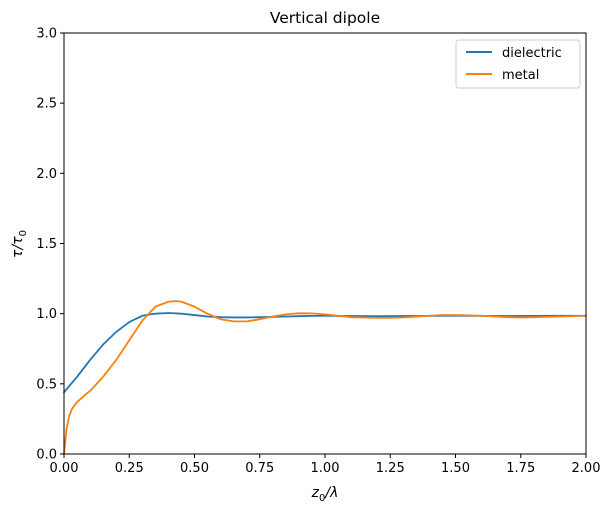  I want to click on y-tick-label: 1.5, so click(46, 244).